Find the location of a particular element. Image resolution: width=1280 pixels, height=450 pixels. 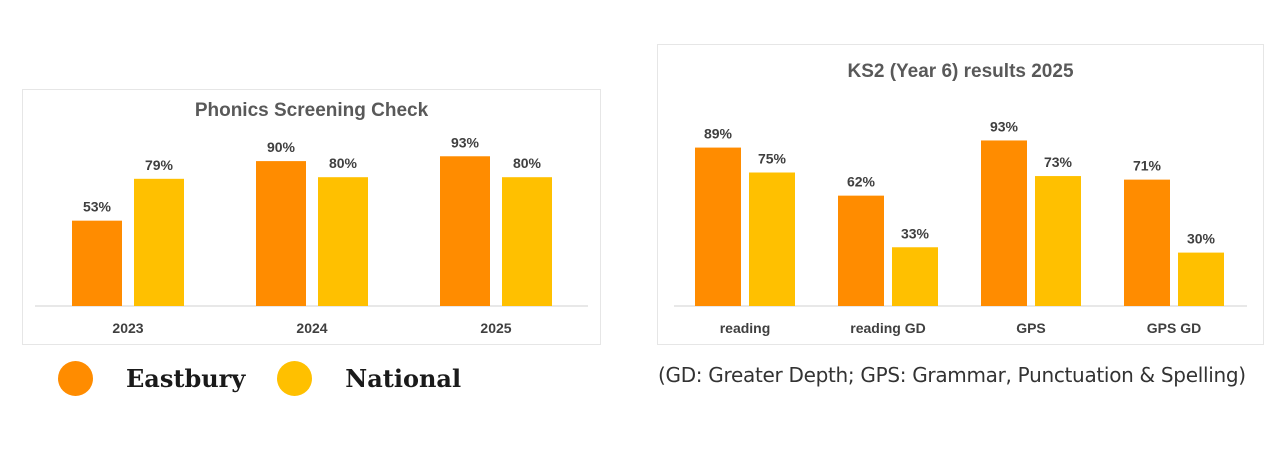

ks2-data-label: 33% is located at coordinates (915, 233).